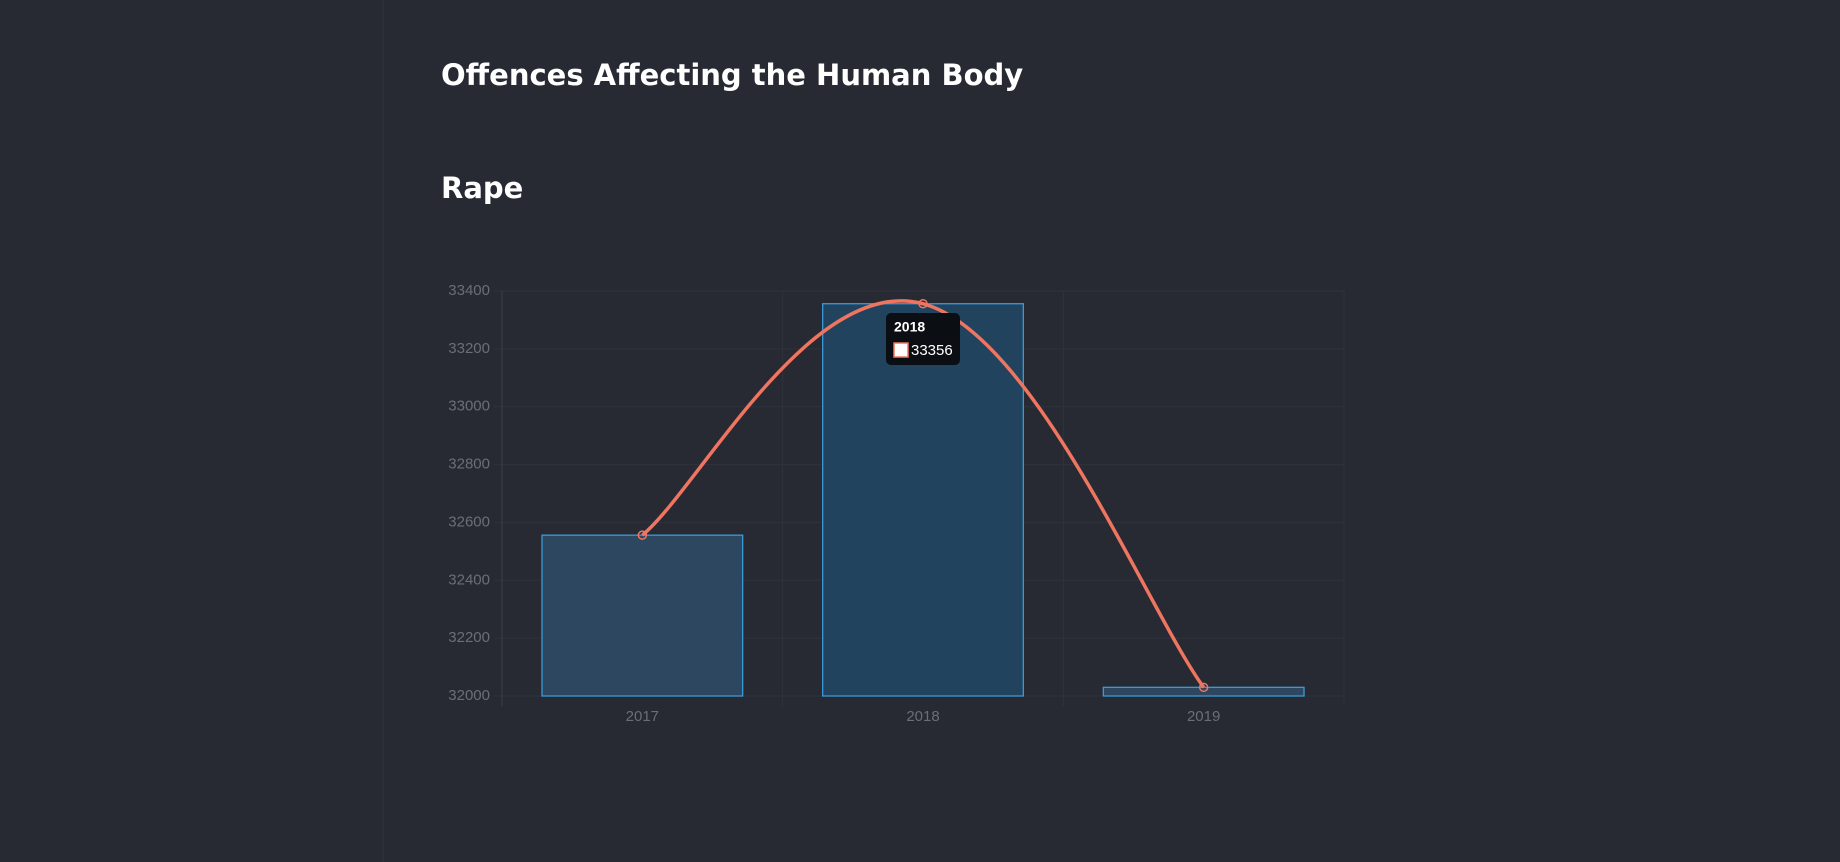  I want to click on y-tick-label: 32000, so click(469, 695).